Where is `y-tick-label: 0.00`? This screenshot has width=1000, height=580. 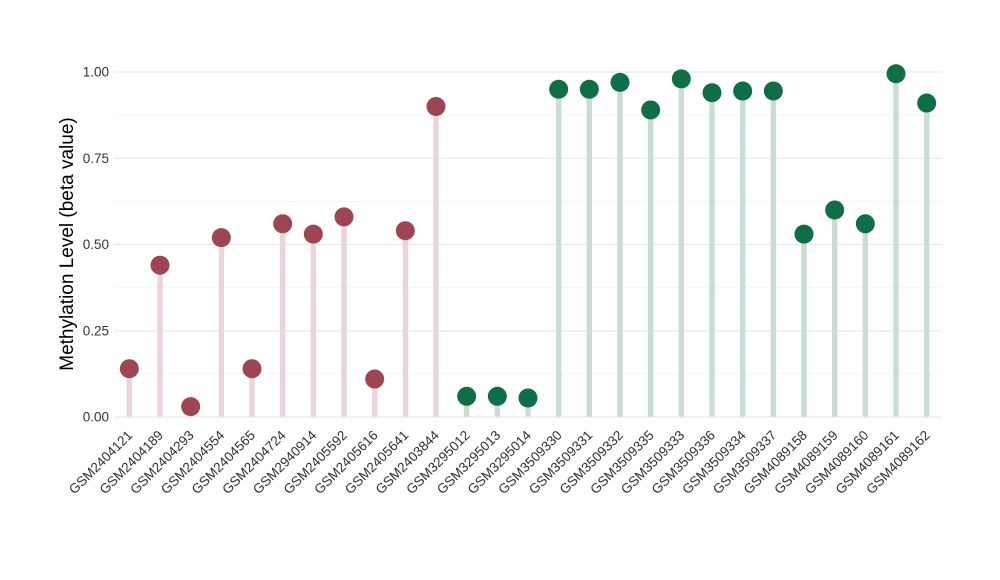
y-tick-label: 0.00 is located at coordinates (96, 417).